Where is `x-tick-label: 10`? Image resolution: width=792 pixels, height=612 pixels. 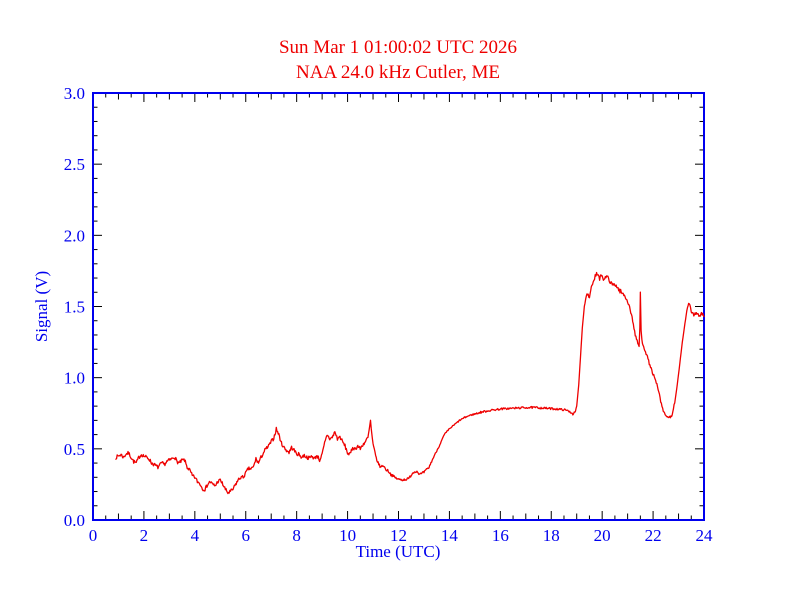 x-tick-label: 10 is located at coordinates (347, 535).